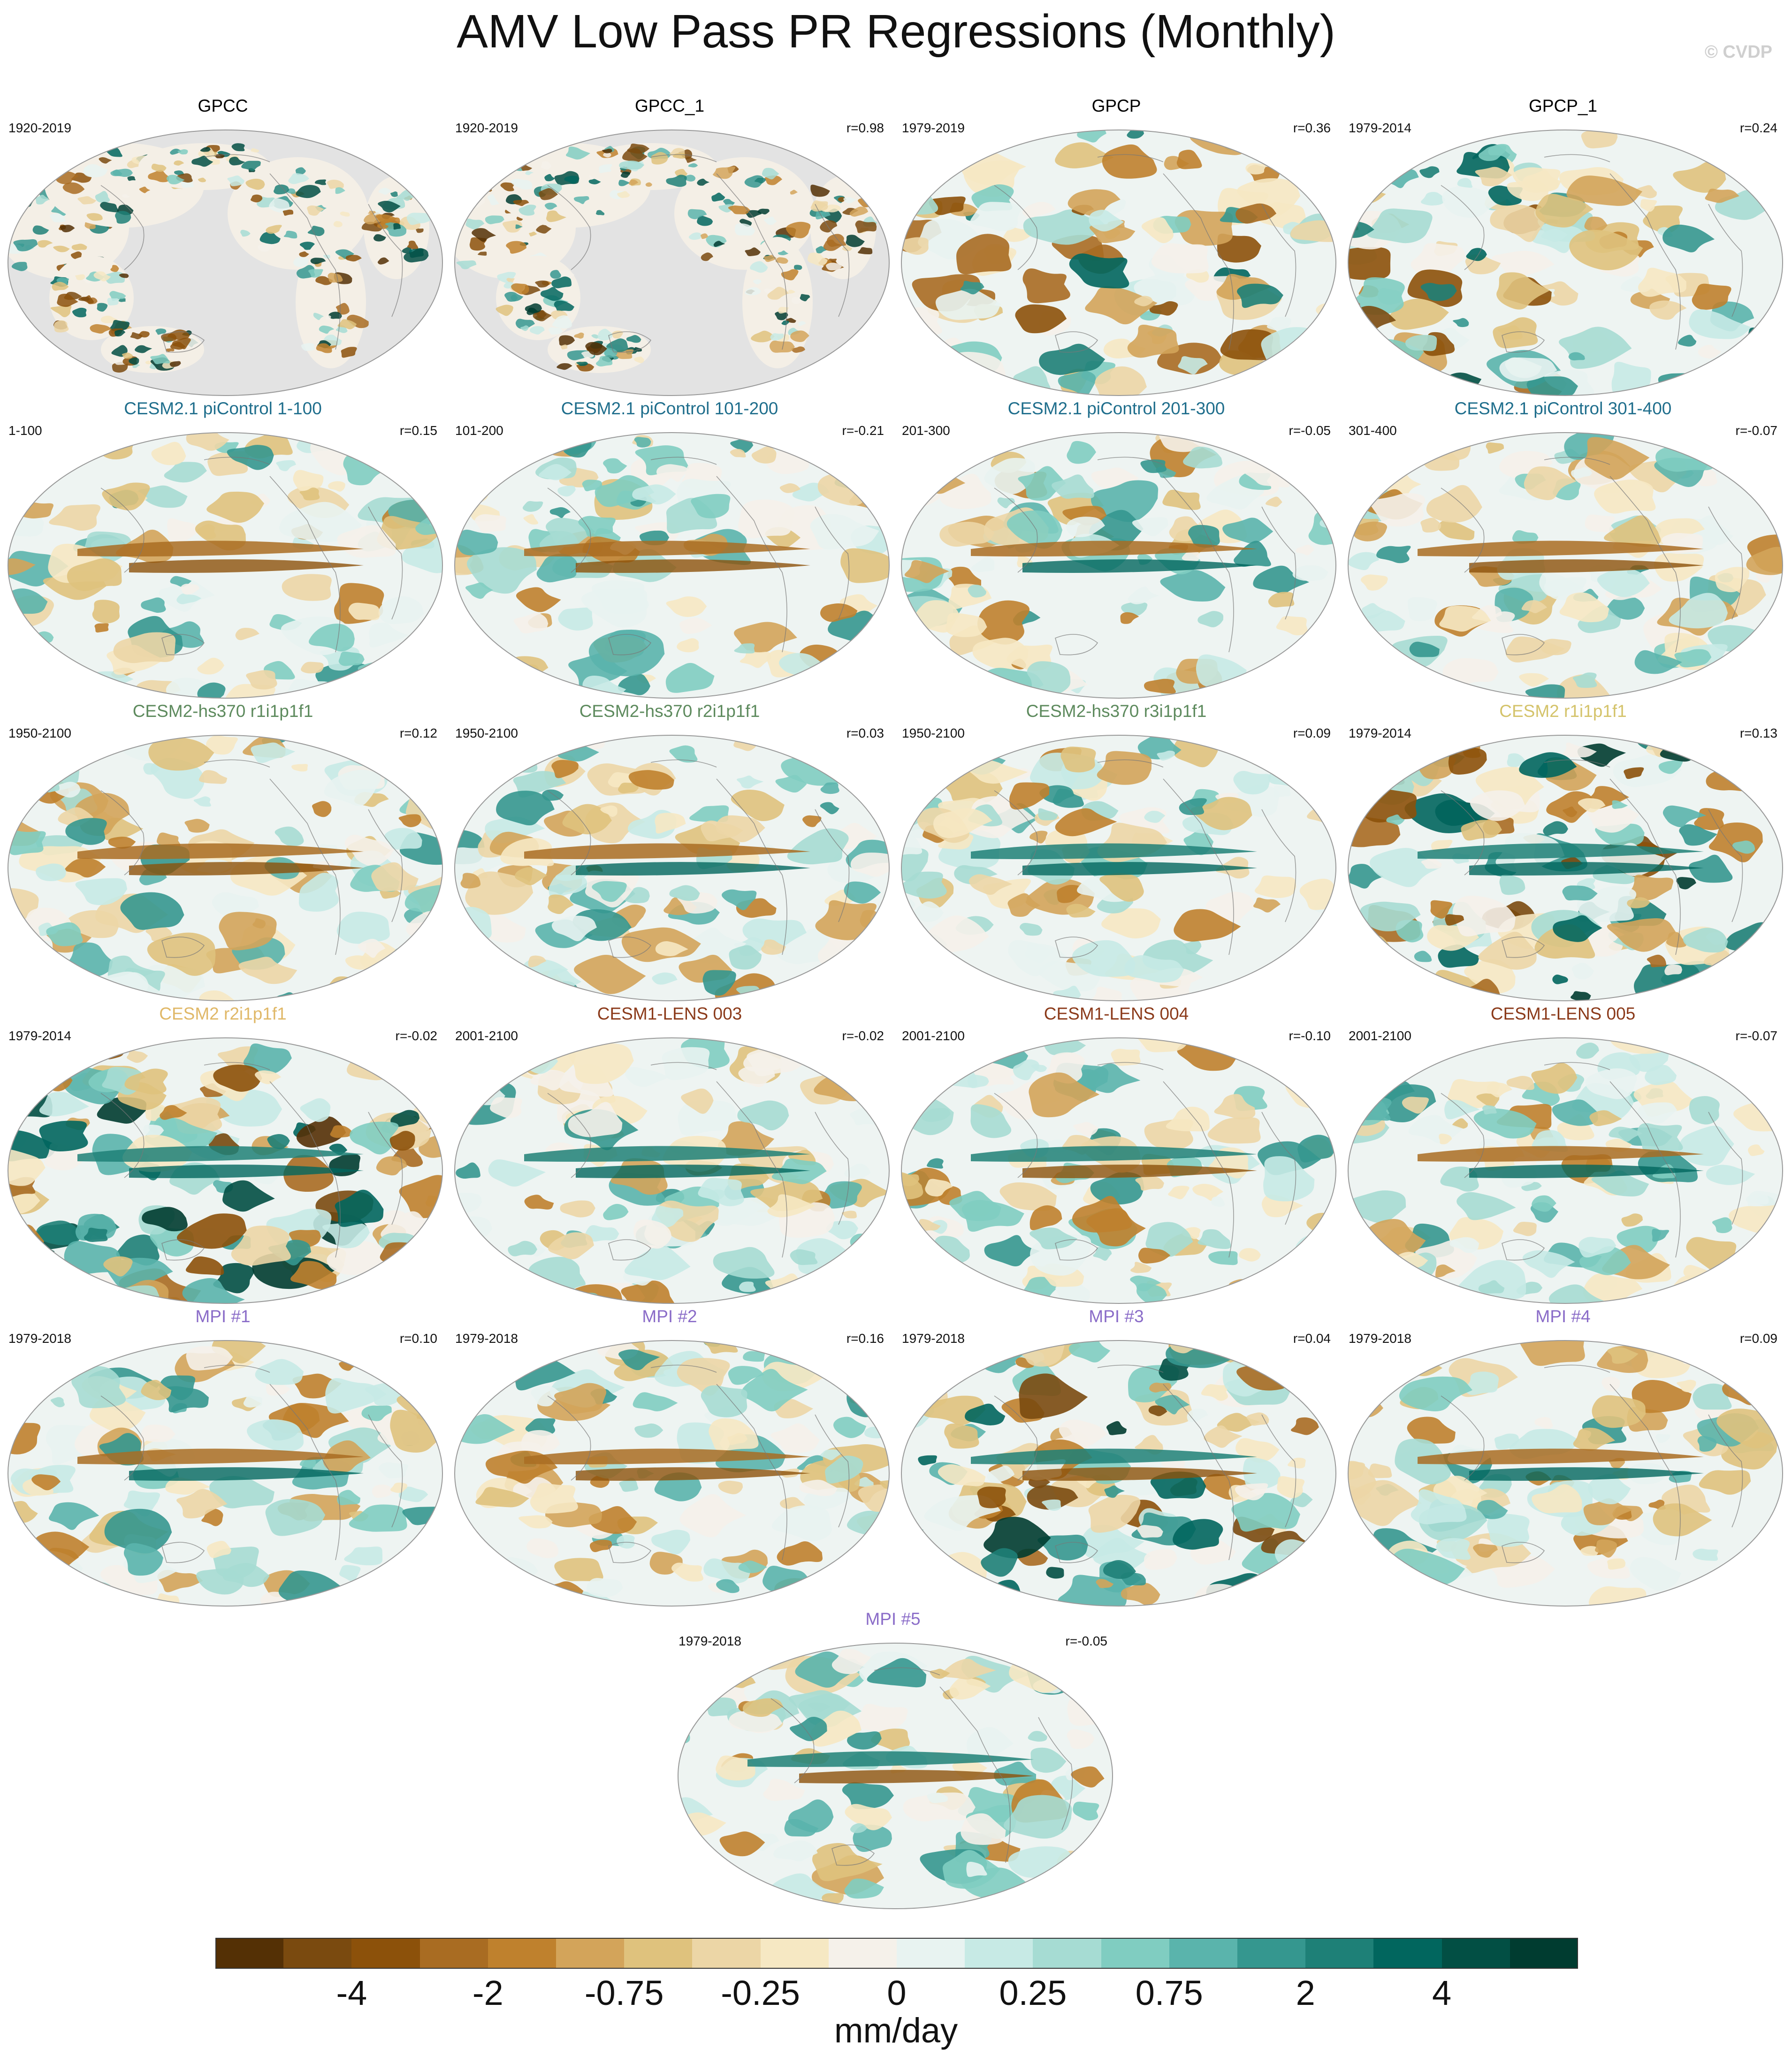  Describe the element at coordinates (1116, 1316) in the screenshot. I see `panel-title: MPI #3` at that location.